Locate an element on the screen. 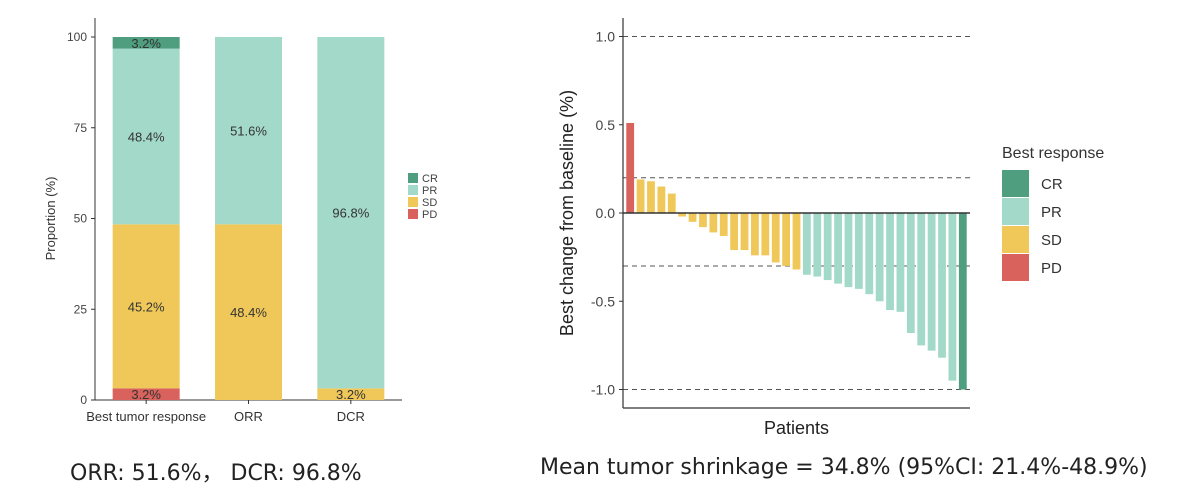 The height and width of the screenshot is (504, 1200). bar-value-label: 45.2% is located at coordinates (146, 306).